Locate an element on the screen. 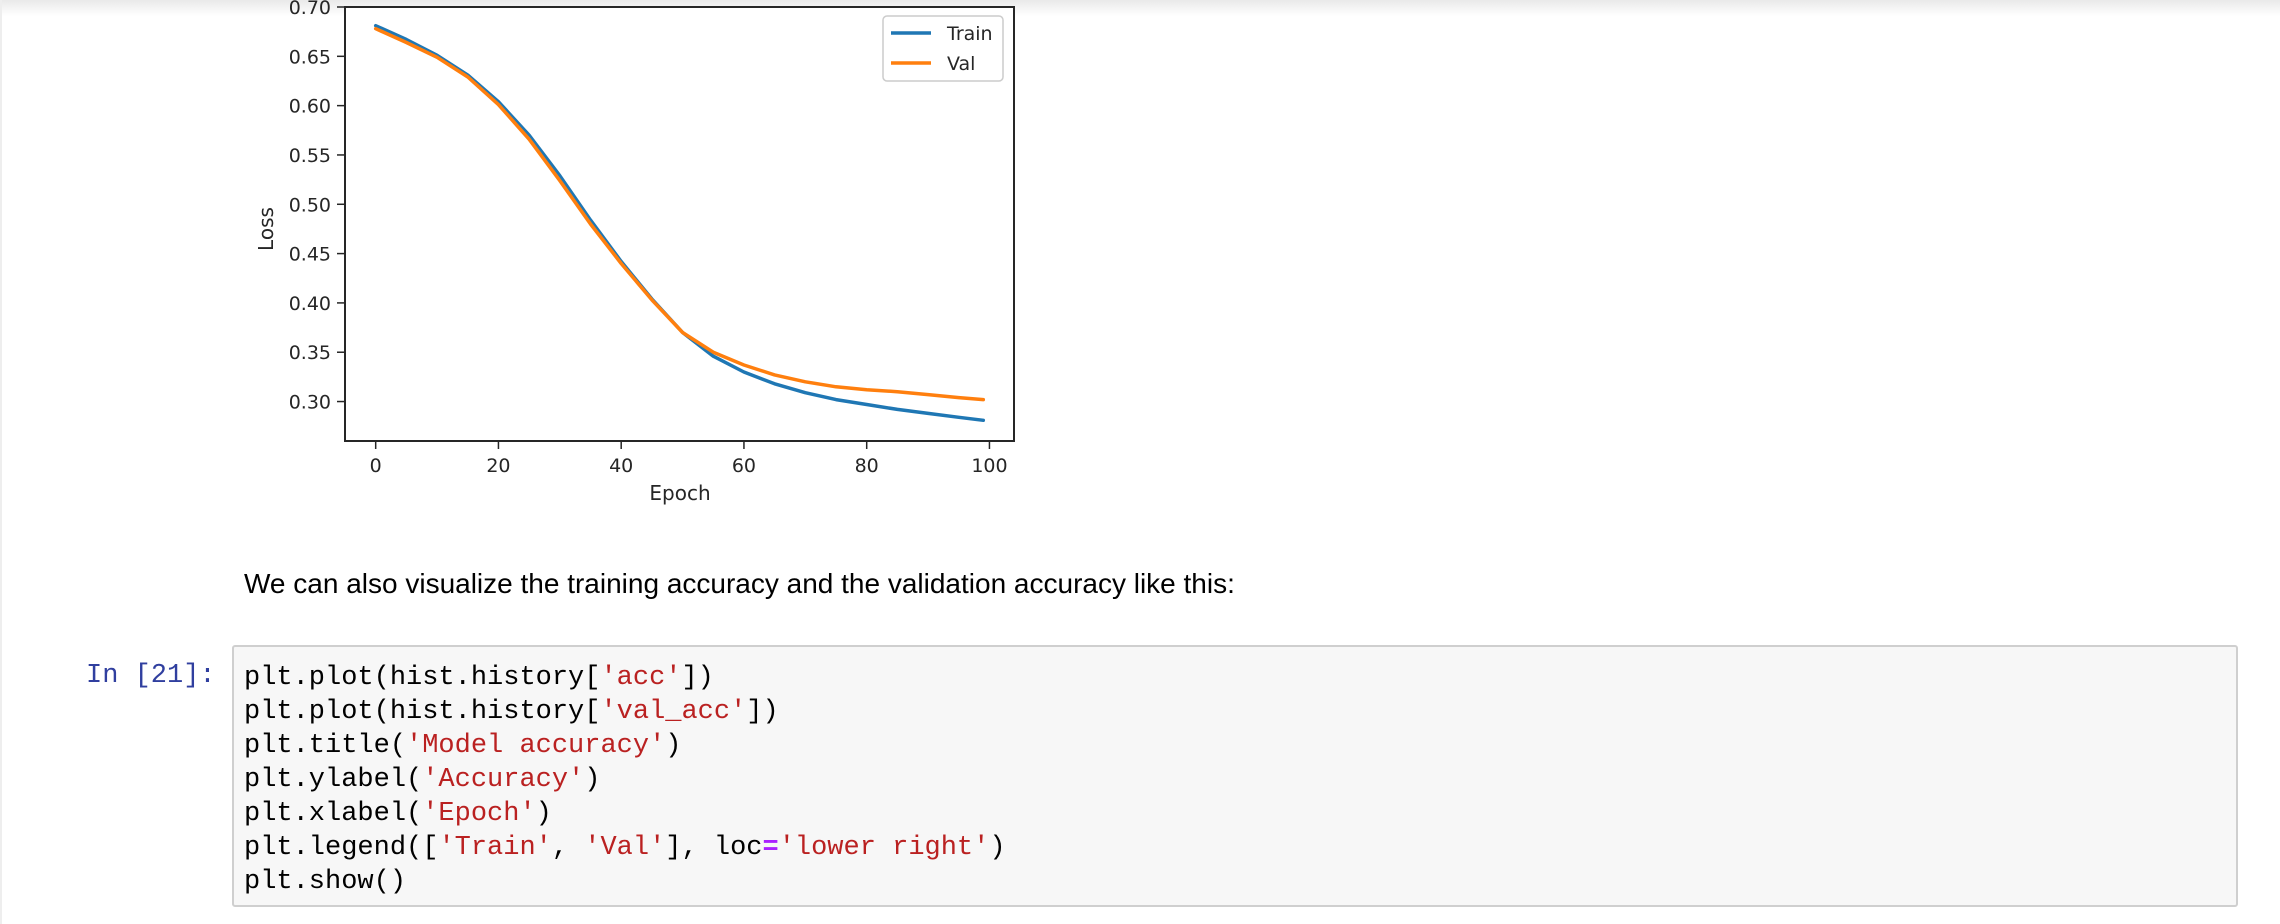 This screenshot has width=2280, height=924. code-text: plt.legend([ is located at coordinates (341, 848).